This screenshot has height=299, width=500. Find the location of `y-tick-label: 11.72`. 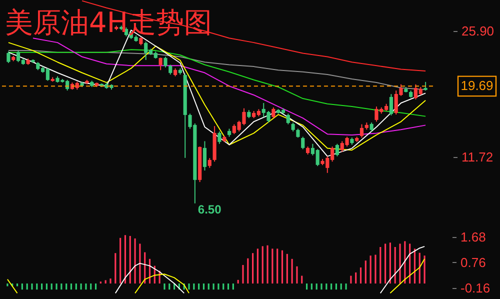

y-tick-label: 11.72 is located at coordinates (478, 157).